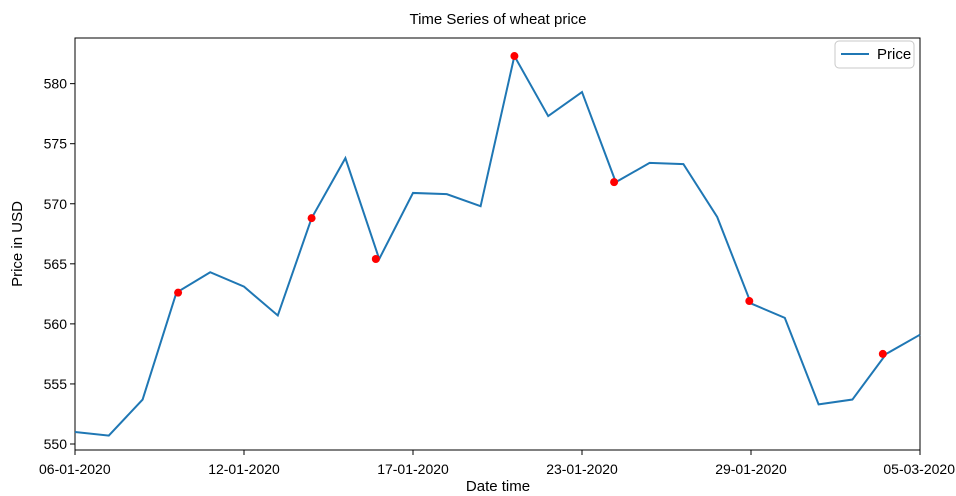 The image size is (956, 496). What do you see at coordinates (56, 444) in the screenshot?
I see `y-tick-label: 550` at bounding box center [56, 444].